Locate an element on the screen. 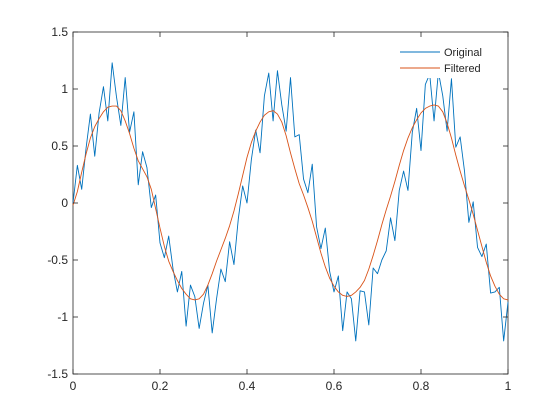 The width and height of the screenshot is (560, 420). y-tick-label: 1.5 is located at coordinates (59, 32).